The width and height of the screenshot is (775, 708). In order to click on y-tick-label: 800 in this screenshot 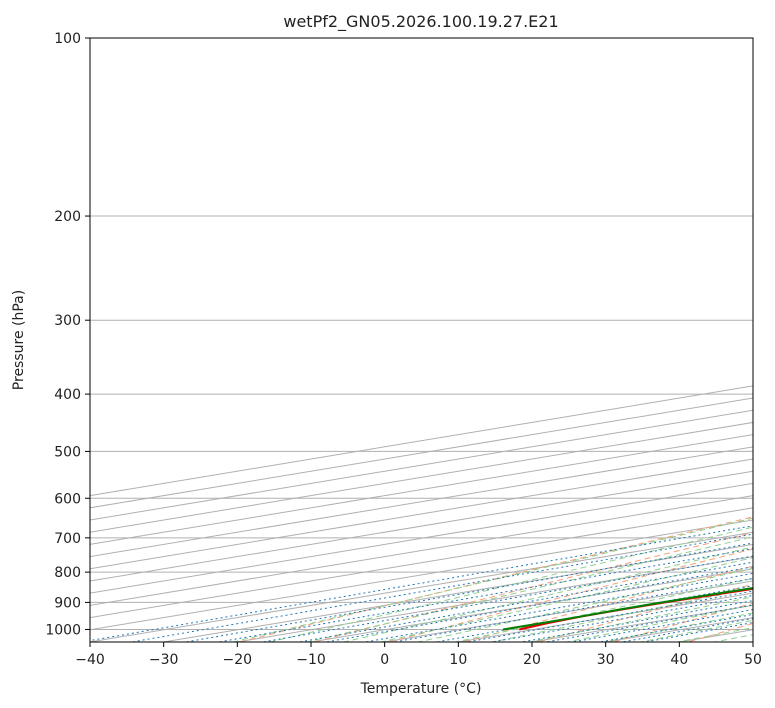, I will do `click(67, 573)`.